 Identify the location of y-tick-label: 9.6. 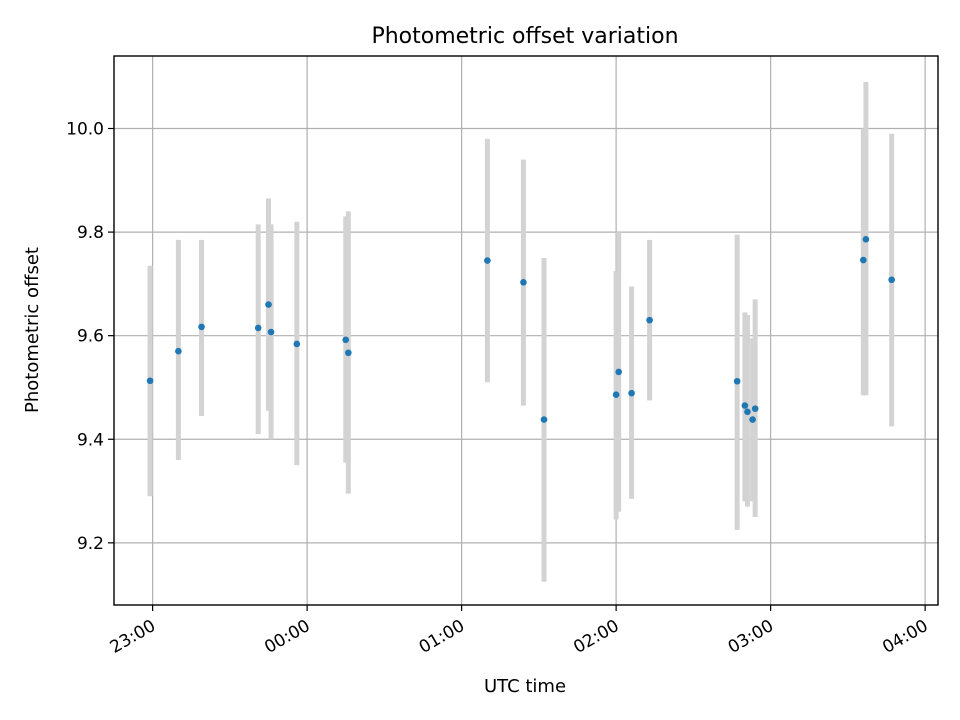
(90, 337).